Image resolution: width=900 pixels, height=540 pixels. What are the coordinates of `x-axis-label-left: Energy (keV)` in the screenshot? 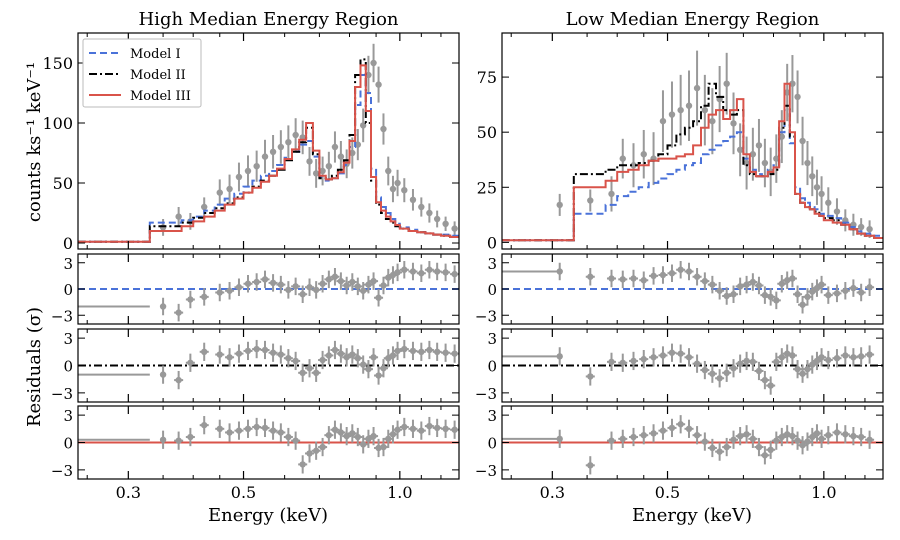 It's located at (268, 515).